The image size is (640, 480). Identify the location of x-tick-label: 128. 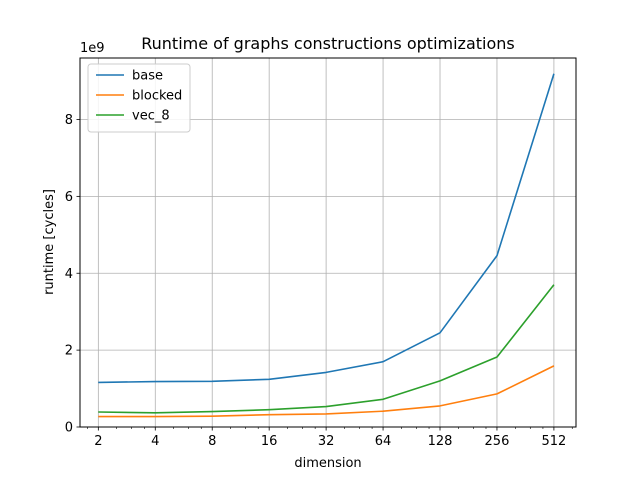
(440, 441).